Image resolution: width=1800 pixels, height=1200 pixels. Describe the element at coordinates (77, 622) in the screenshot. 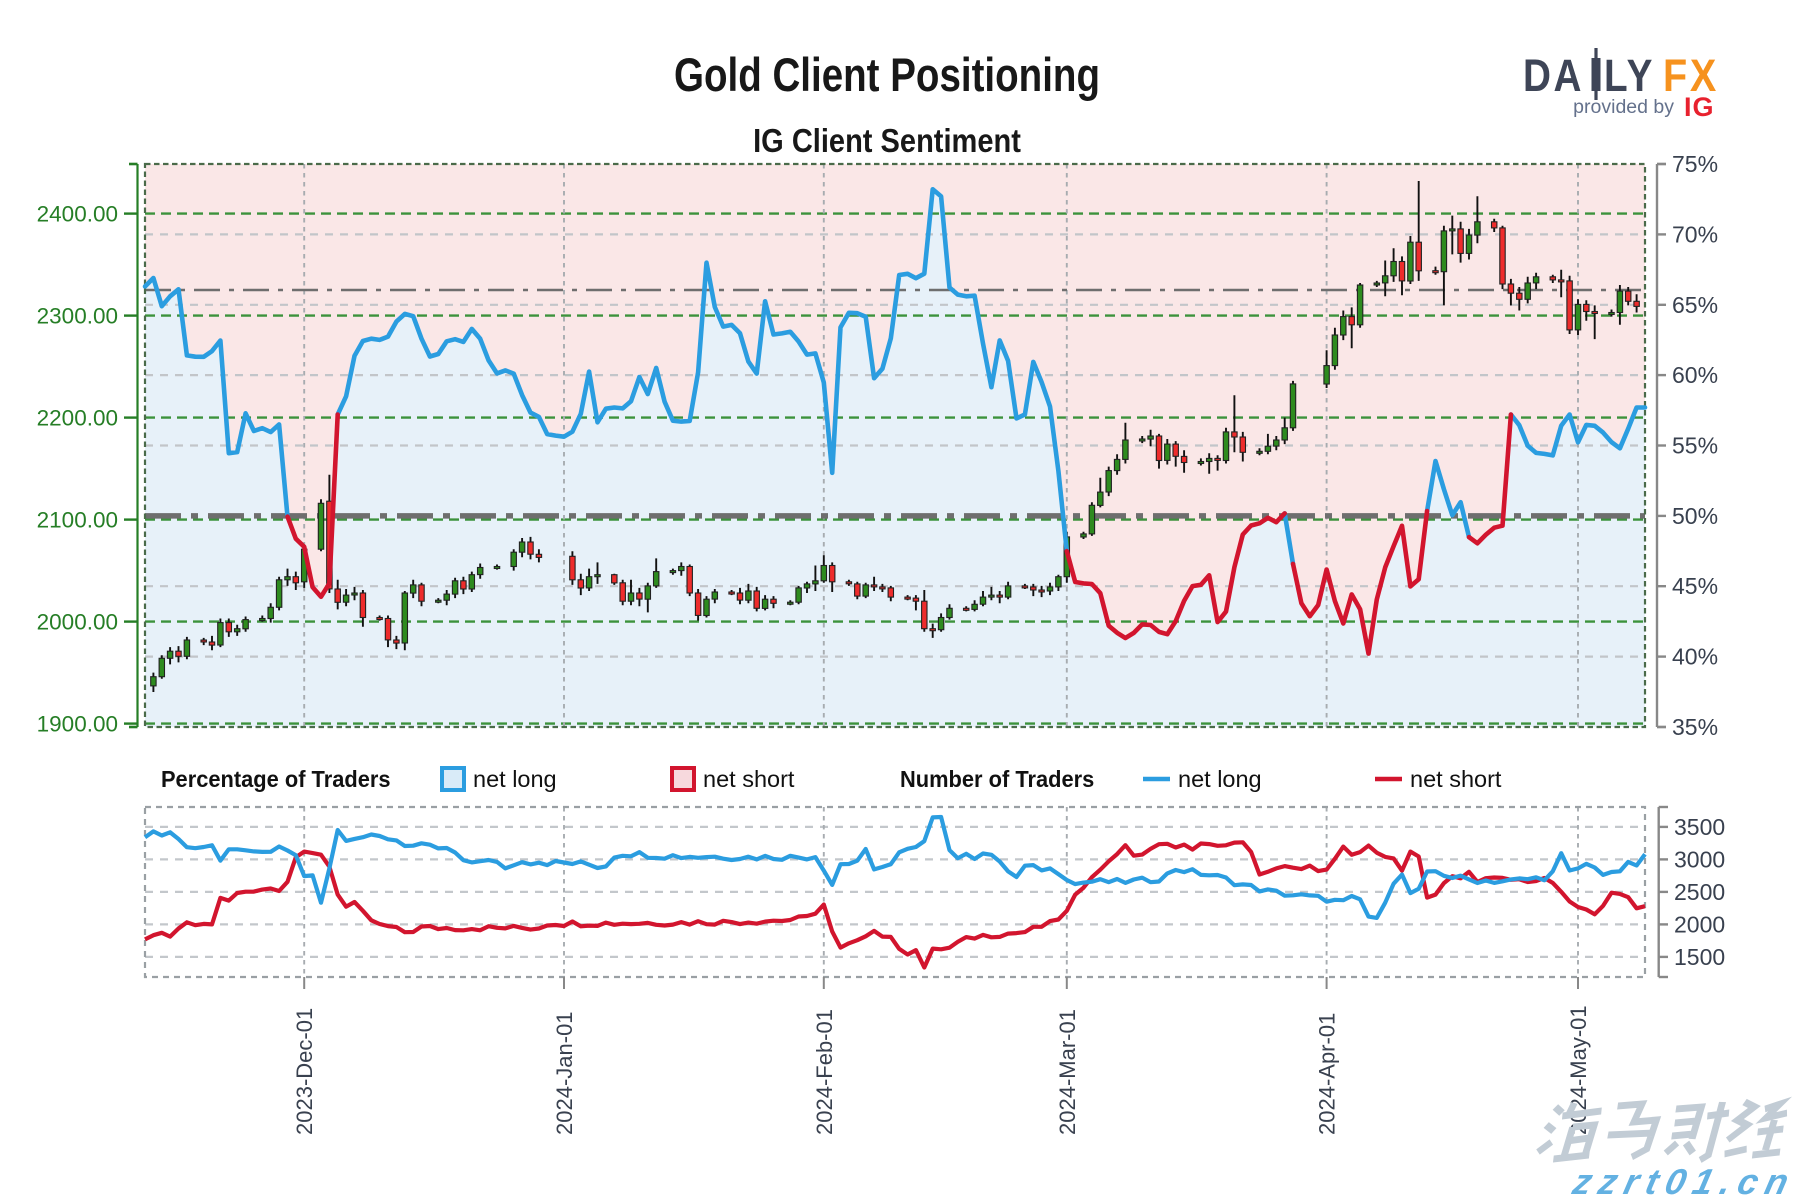

I see `svg-text: 2000.00` at that location.